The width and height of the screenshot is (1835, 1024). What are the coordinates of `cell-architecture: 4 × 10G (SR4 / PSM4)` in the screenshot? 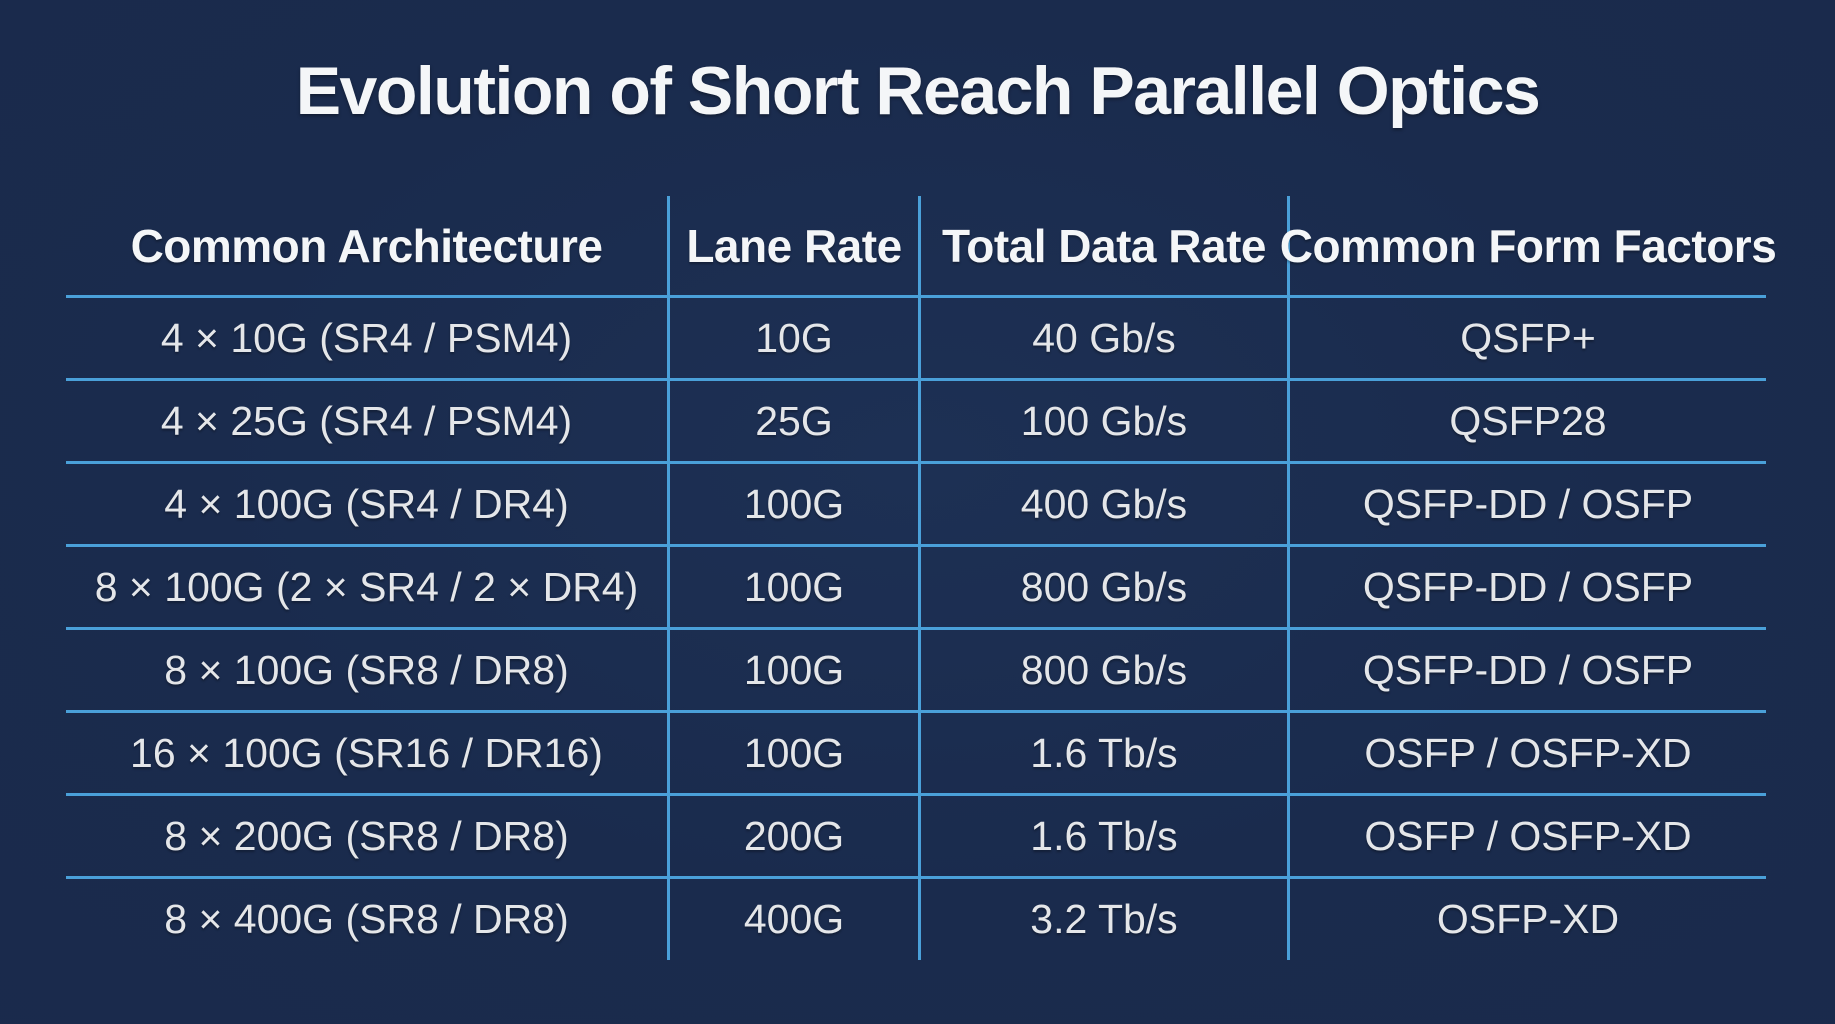 It's located at (366, 336).